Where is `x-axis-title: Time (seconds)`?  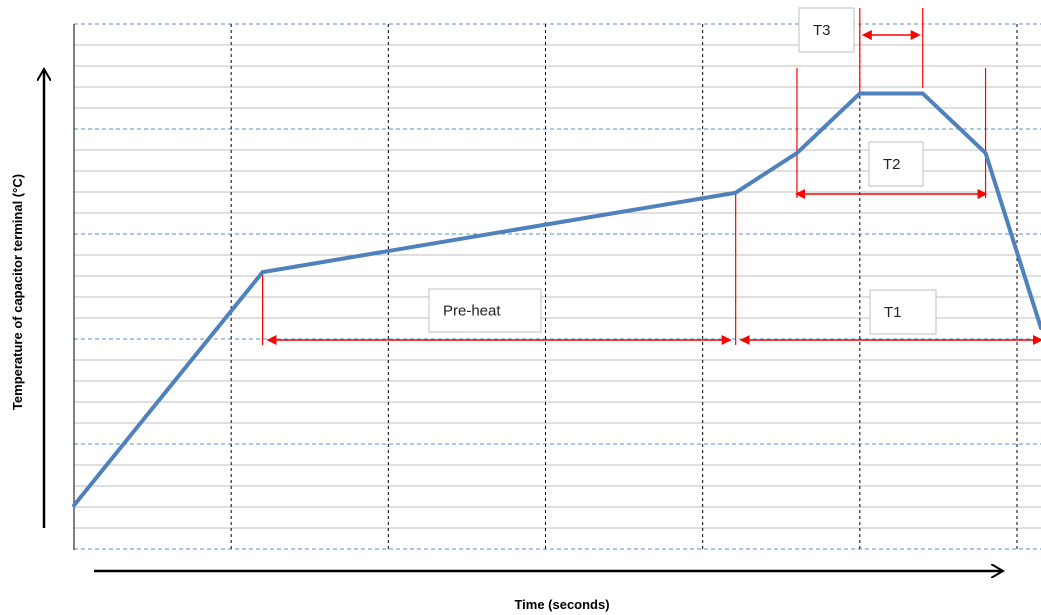
x-axis-title: Time (seconds) is located at coordinates (561, 604).